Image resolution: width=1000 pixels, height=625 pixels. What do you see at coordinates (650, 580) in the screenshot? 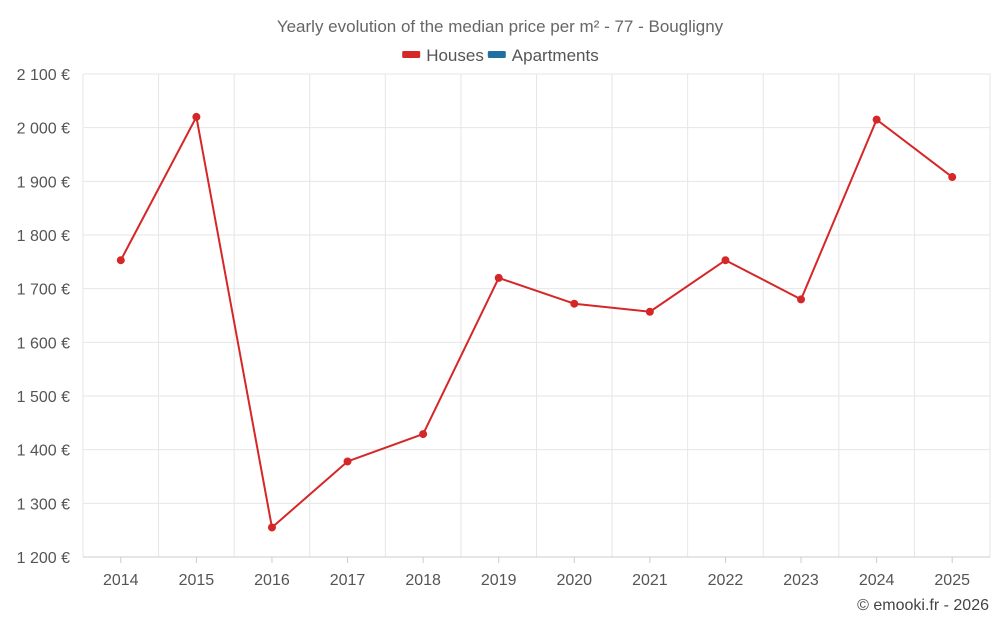
I see `x-tick-label: 2021` at bounding box center [650, 580].